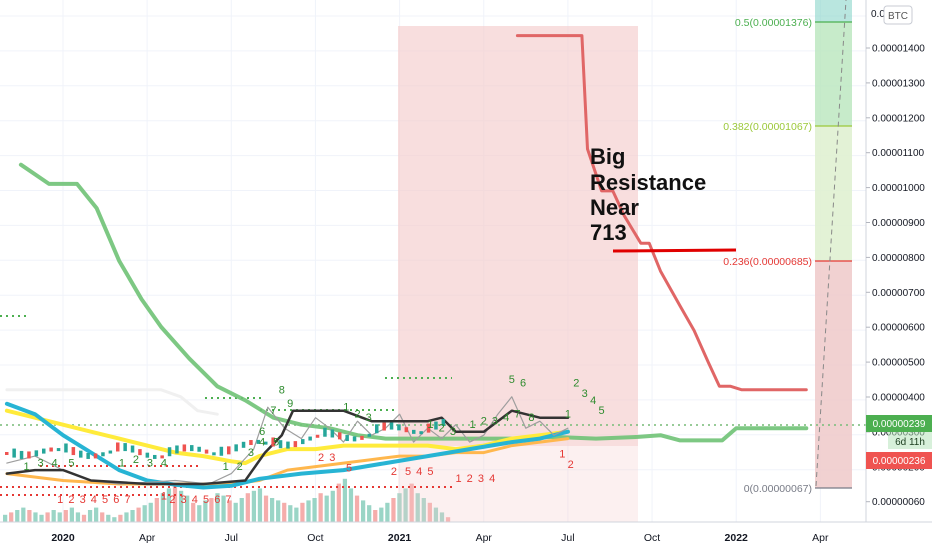 Image resolution: width=932 pixels, height=555 pixels. What do you see at coordinates (831, 243) in the screenshot?
I see `fib-trend-line` at bounding box center [831, 243].